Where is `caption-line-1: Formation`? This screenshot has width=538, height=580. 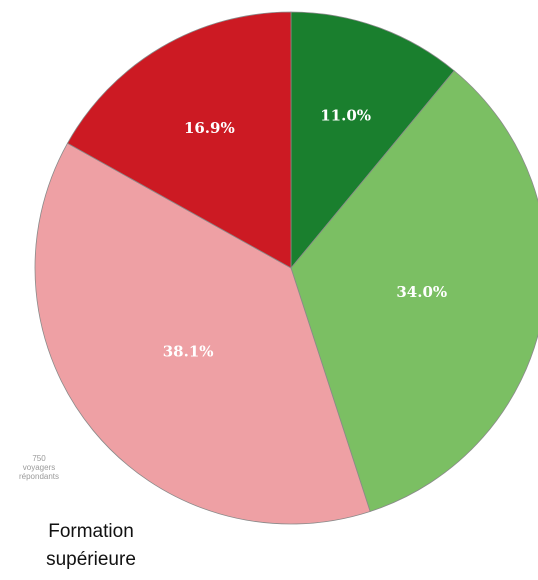 caption-line-1: Formation is located at coordinates (91, 531).